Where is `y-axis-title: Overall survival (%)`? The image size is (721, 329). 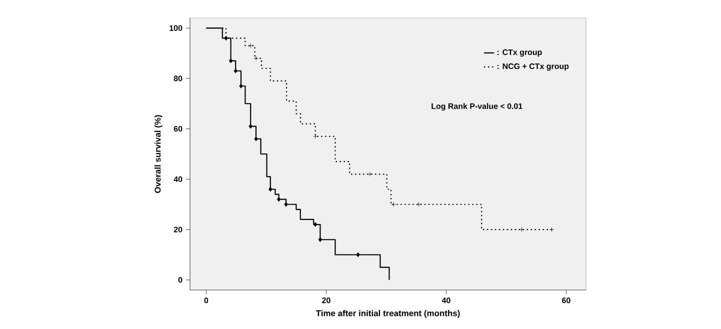 y-axis-title: Overall survival (%) is located at coordinates (158, 154).